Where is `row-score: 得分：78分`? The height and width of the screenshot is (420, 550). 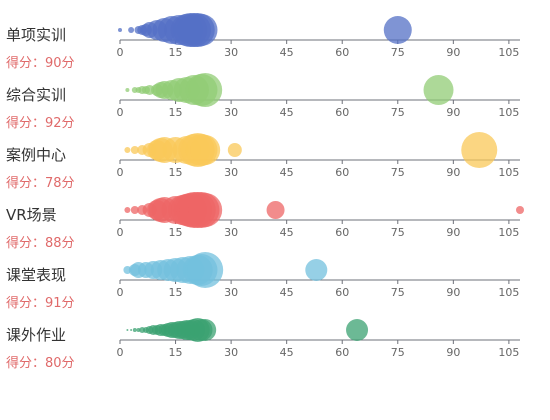
row-score: 得分：78分 is located at coordinates (40, 183).